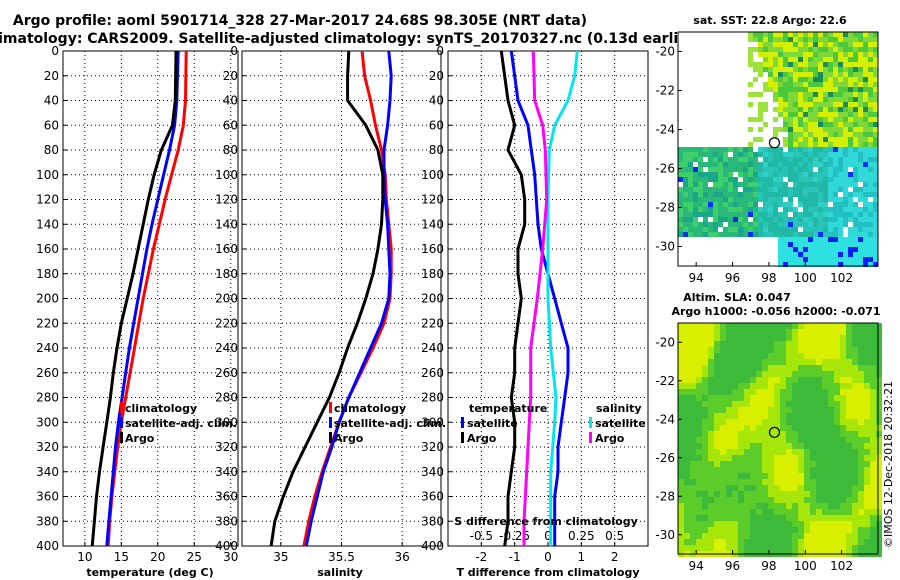  I want to click on ytick-label: 280, so click(432, 398).